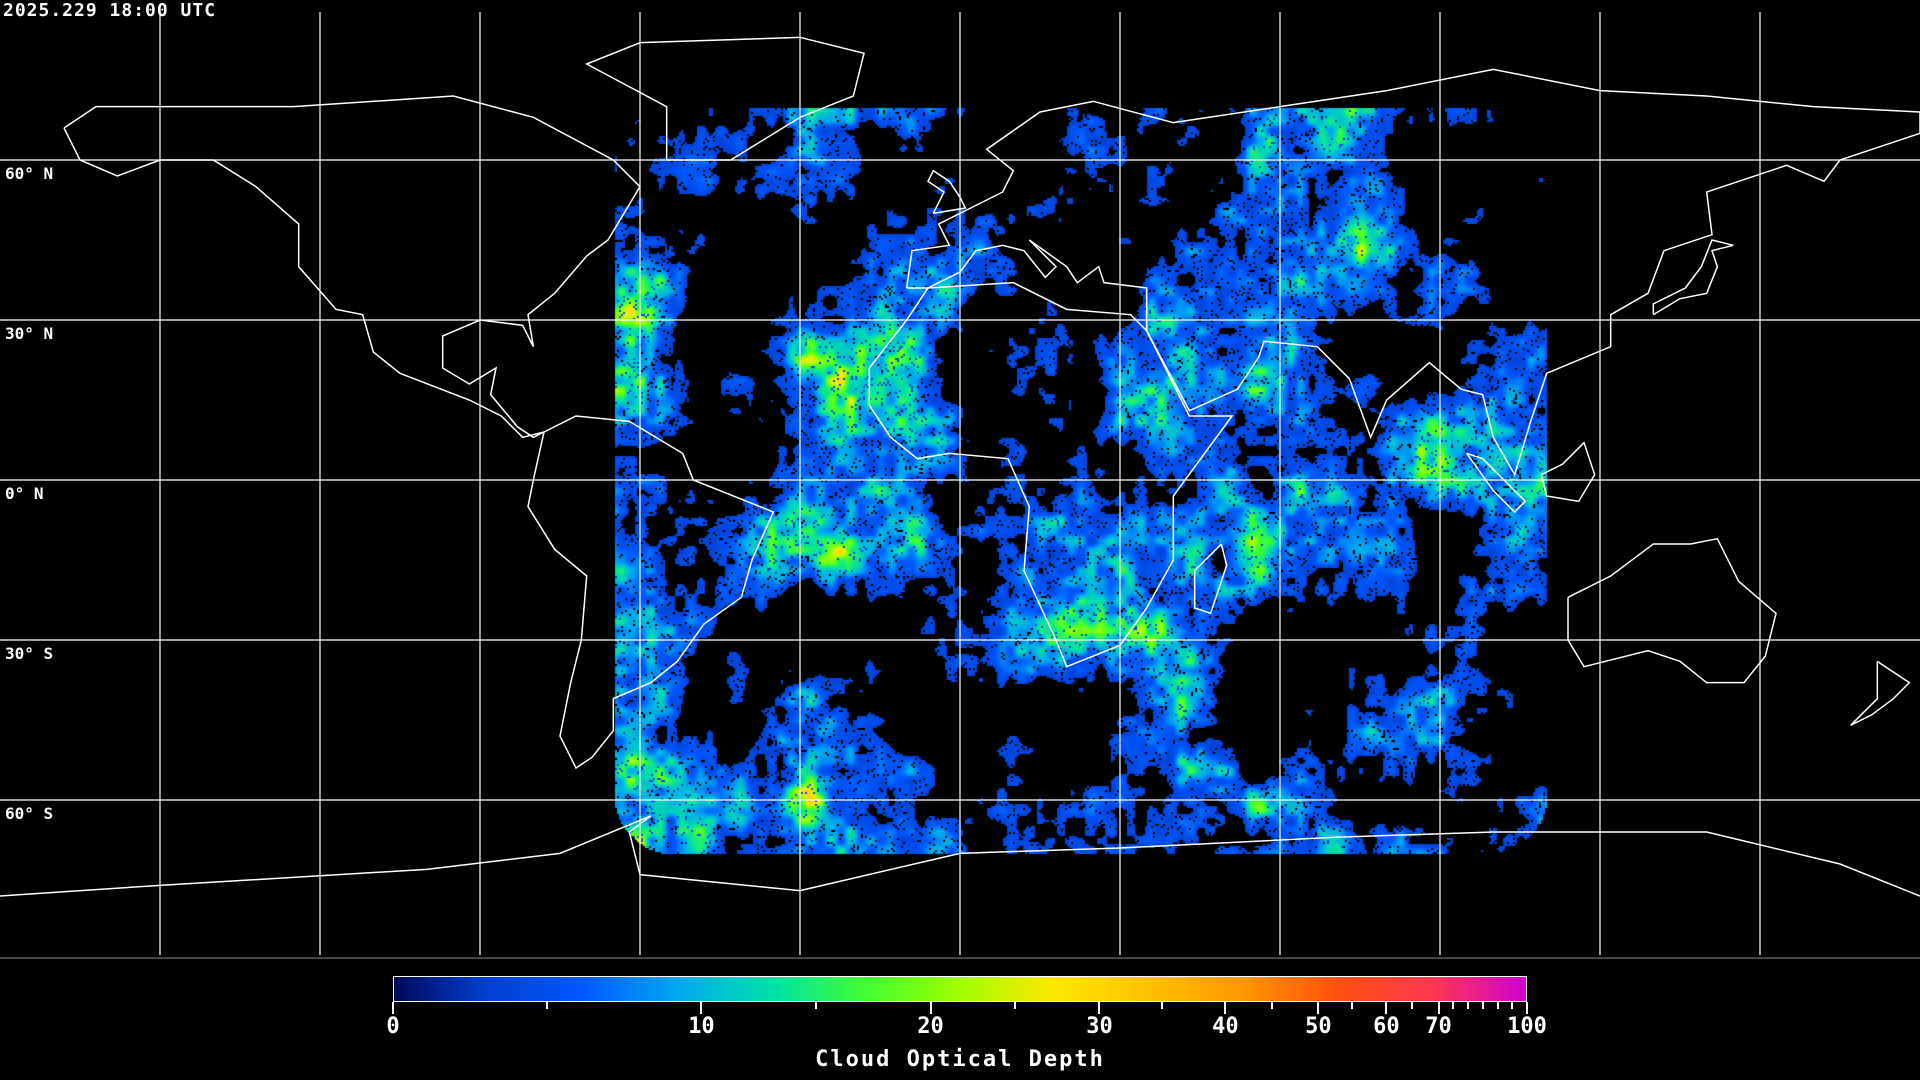 The width and height of the screenshot is (1920, 1080). What do you see at coordinates (724, 98) in the screenshot?
I see `coastline-greenland` at bounding box center [724, 98].